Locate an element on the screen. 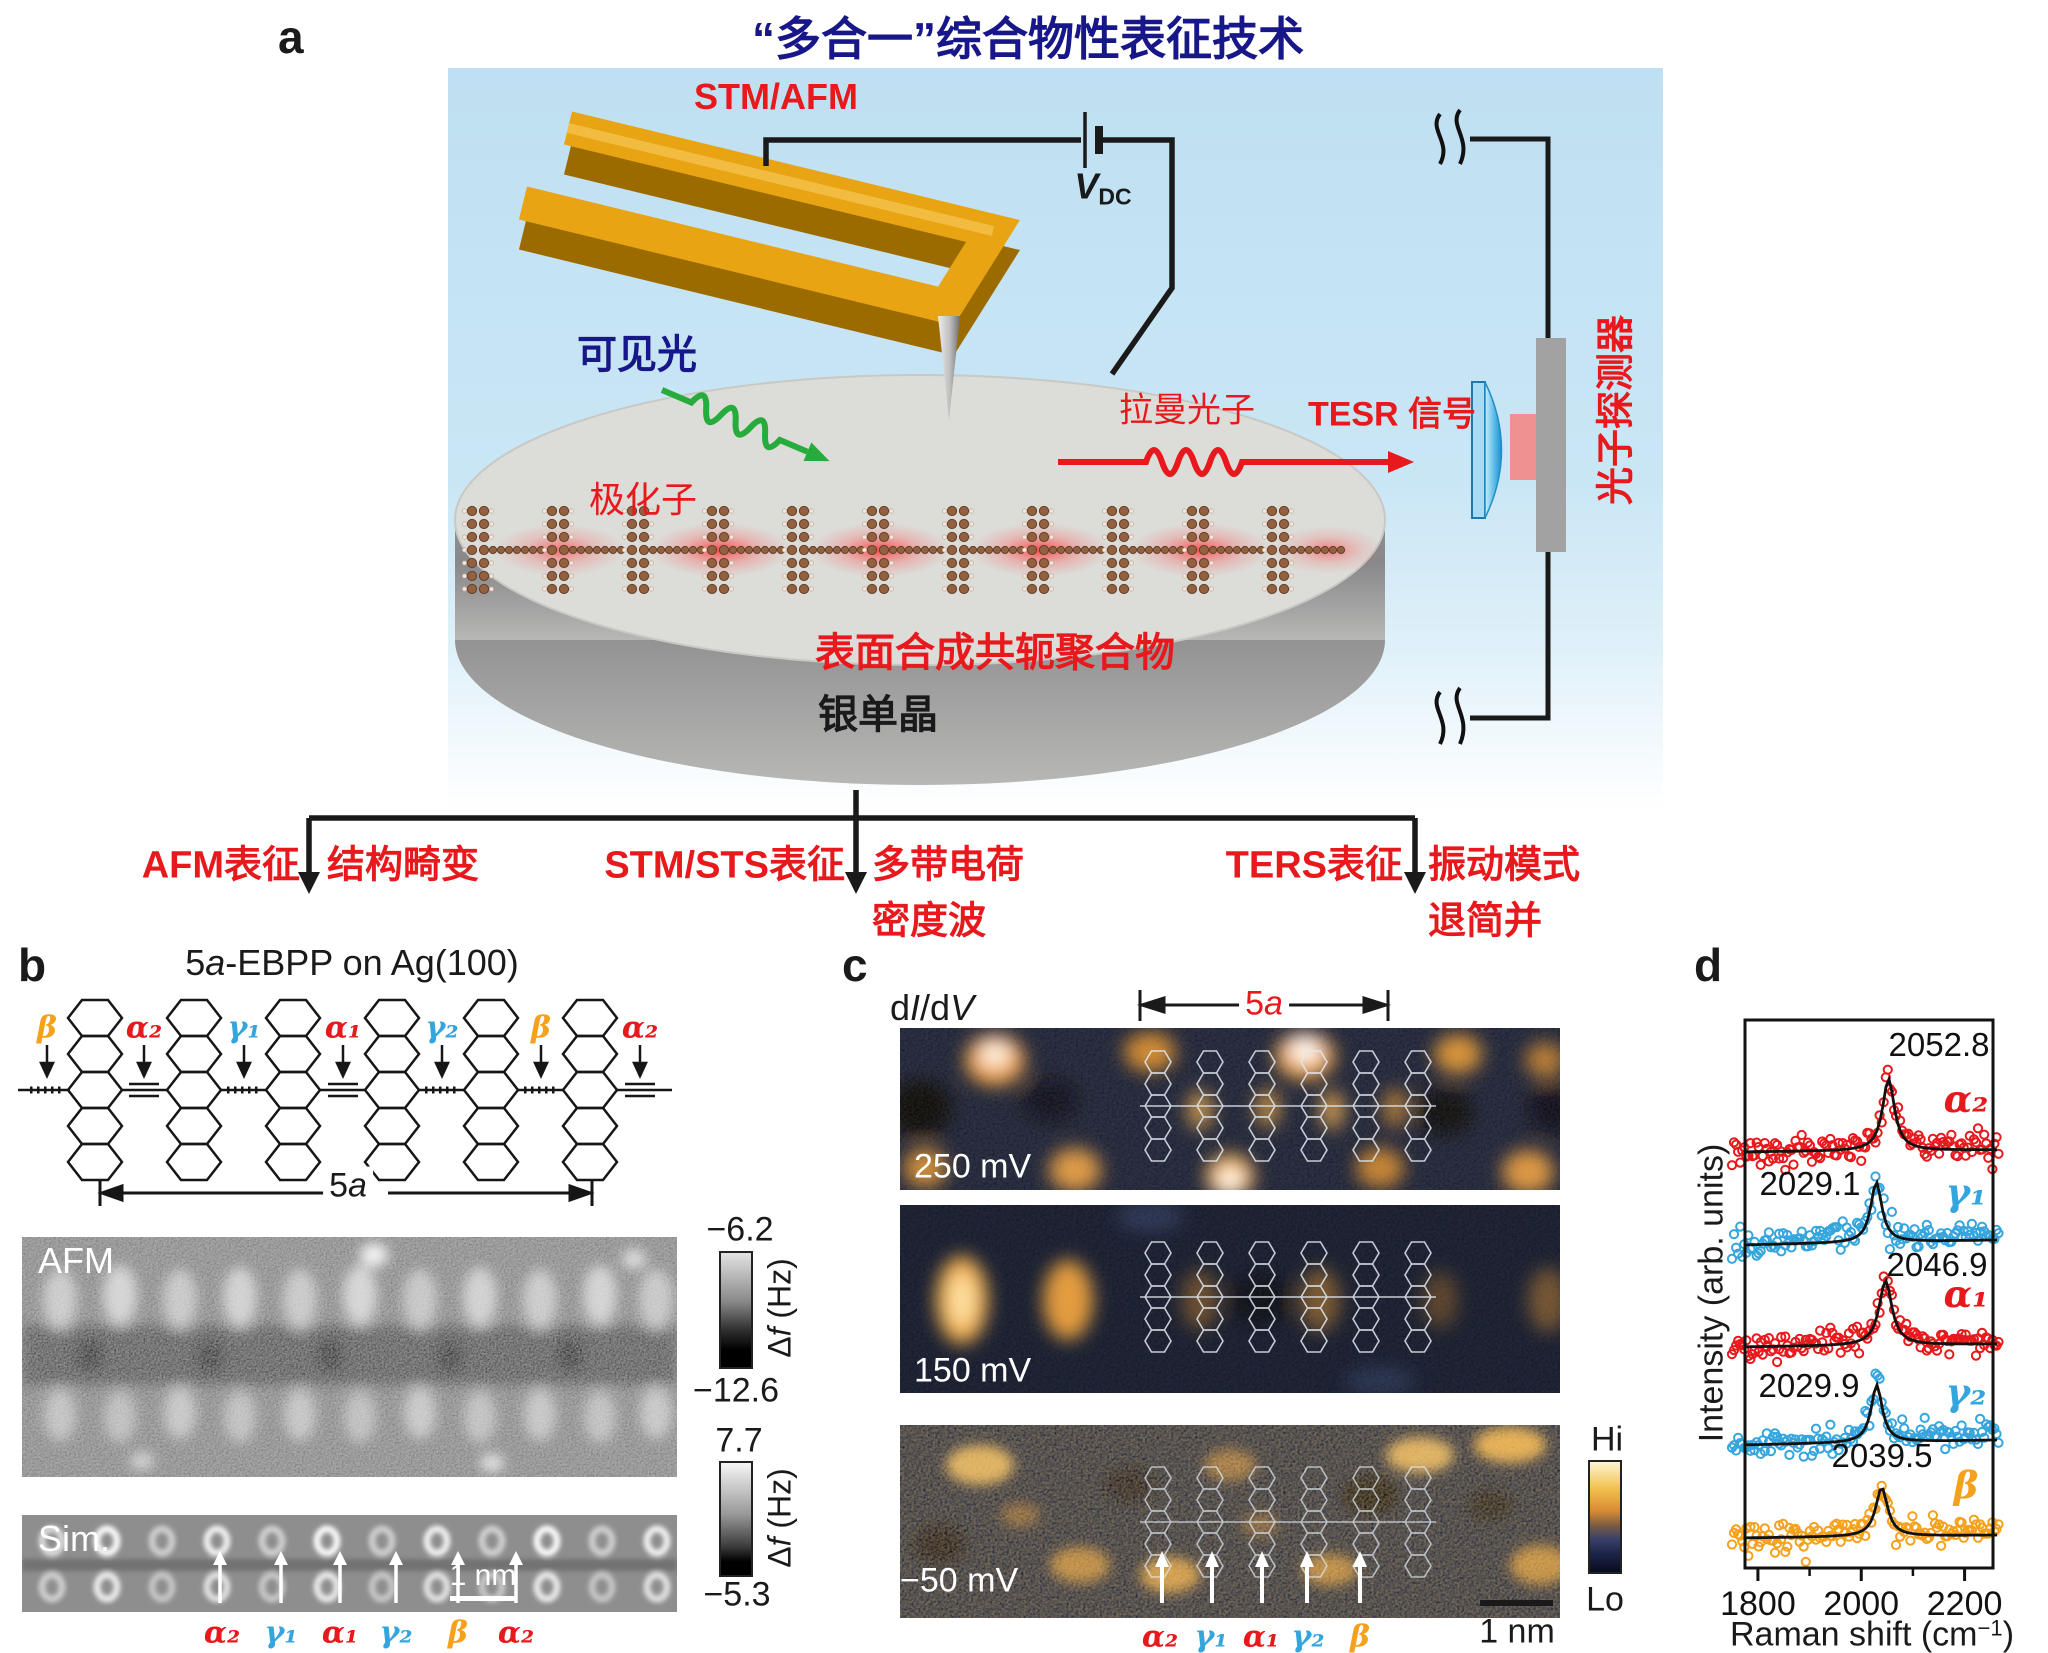  span-num: 5 is located at coordinates (338, 1185).